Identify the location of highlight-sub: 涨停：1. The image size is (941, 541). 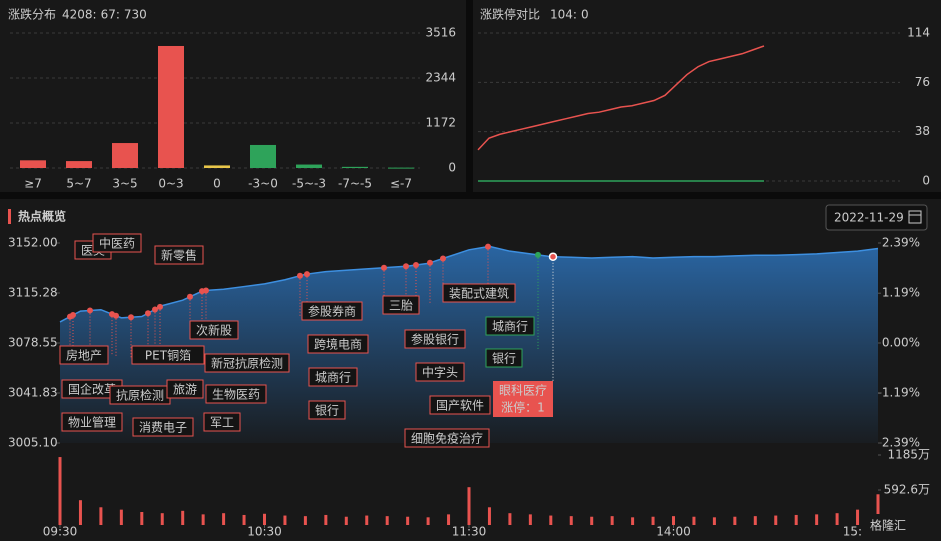
(523, 407).